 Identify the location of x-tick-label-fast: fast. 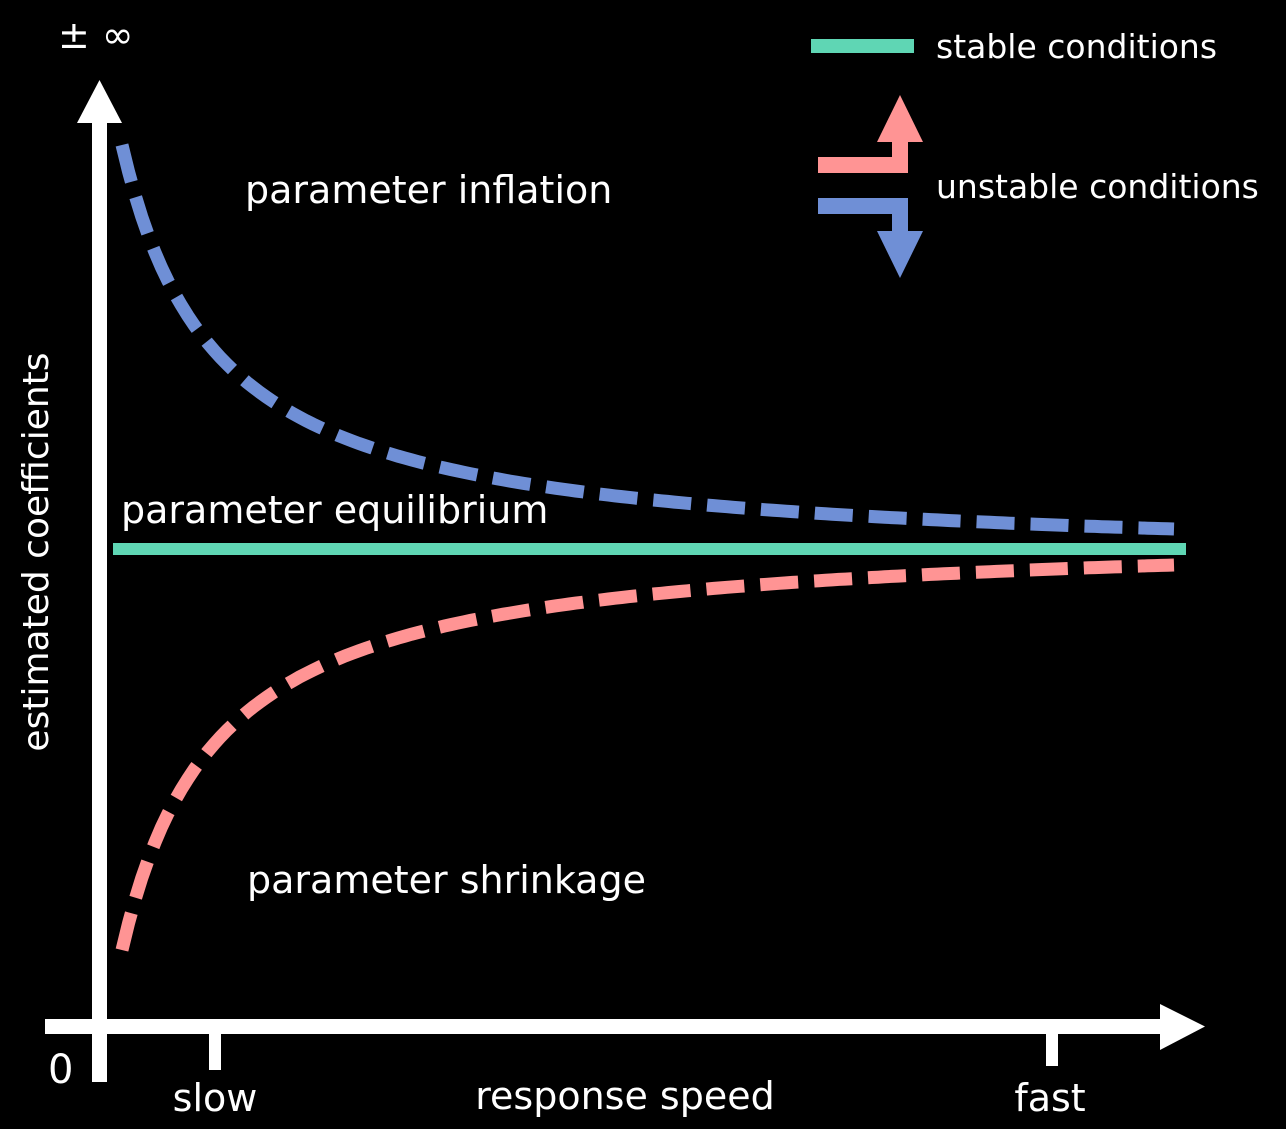
(1049, 1098).